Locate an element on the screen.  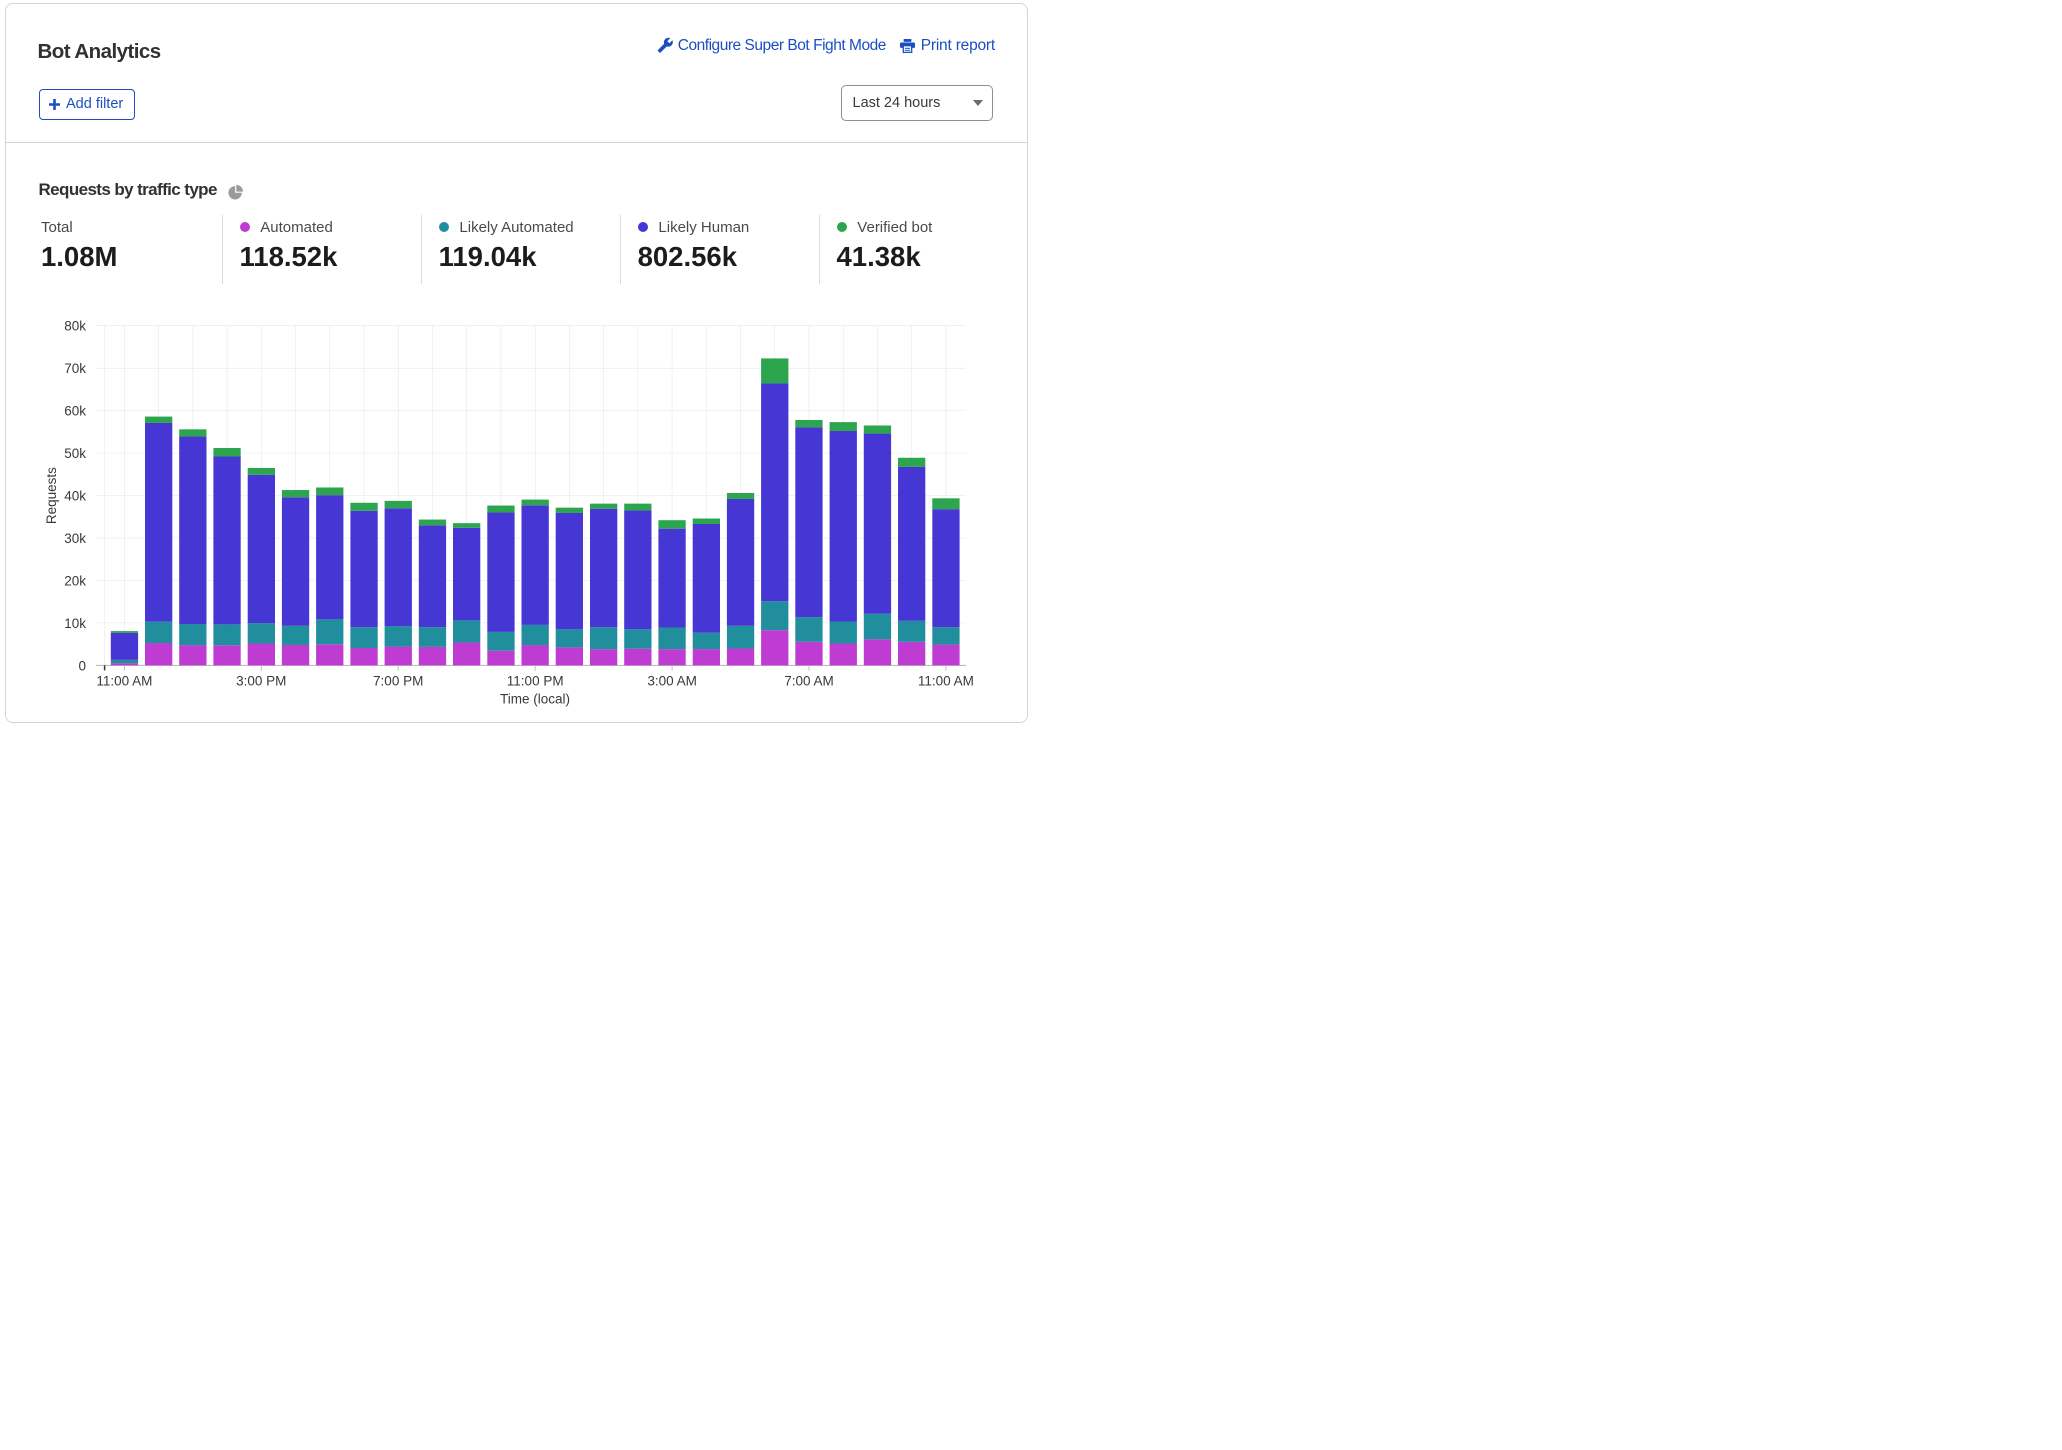
svg-text: 50k is located at coordinates (75, 453).